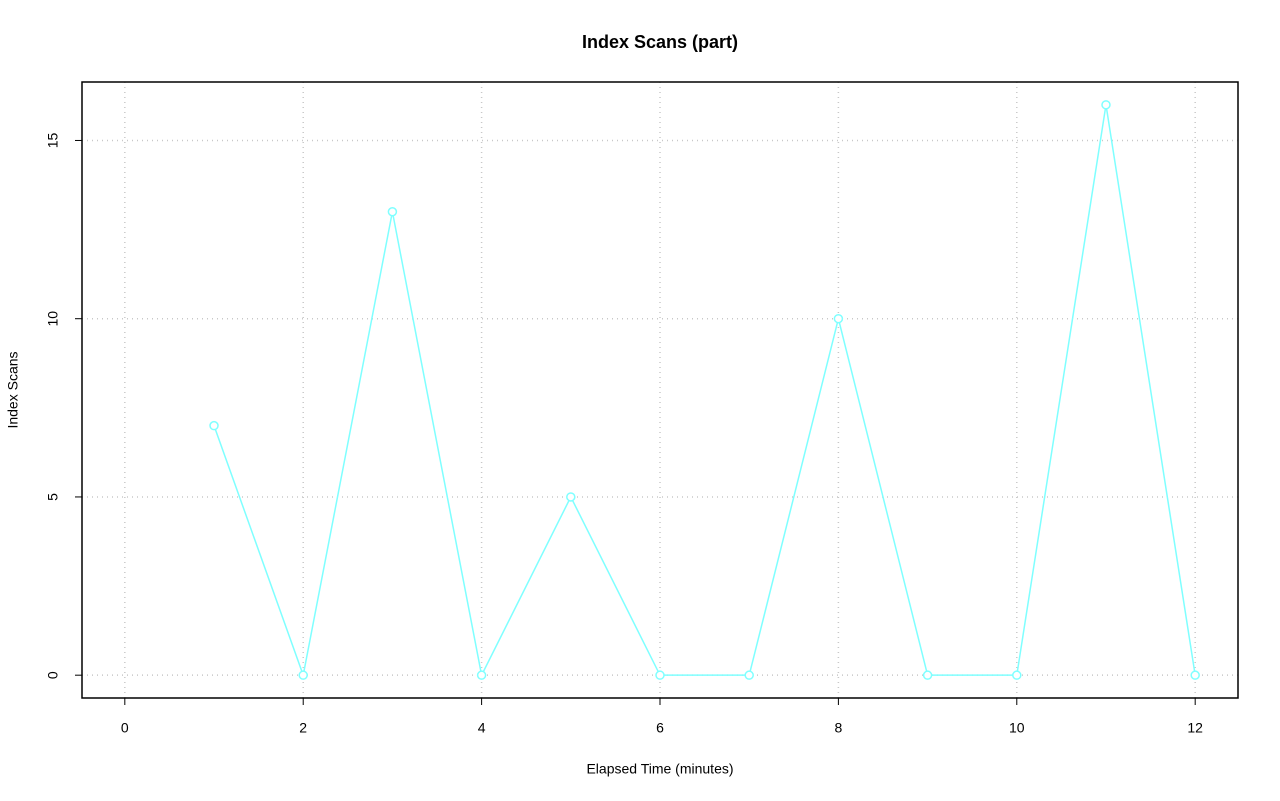 The image size is (1280, 801). Describe the element at coordinates (53, 497) in the screenshot. I see `y-tick-label: 5` at that location.